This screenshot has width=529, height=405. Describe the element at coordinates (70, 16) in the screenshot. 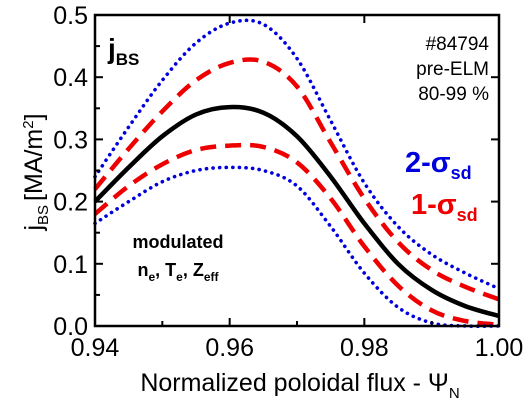

I see `y-tick-label: 0.5` at that location.